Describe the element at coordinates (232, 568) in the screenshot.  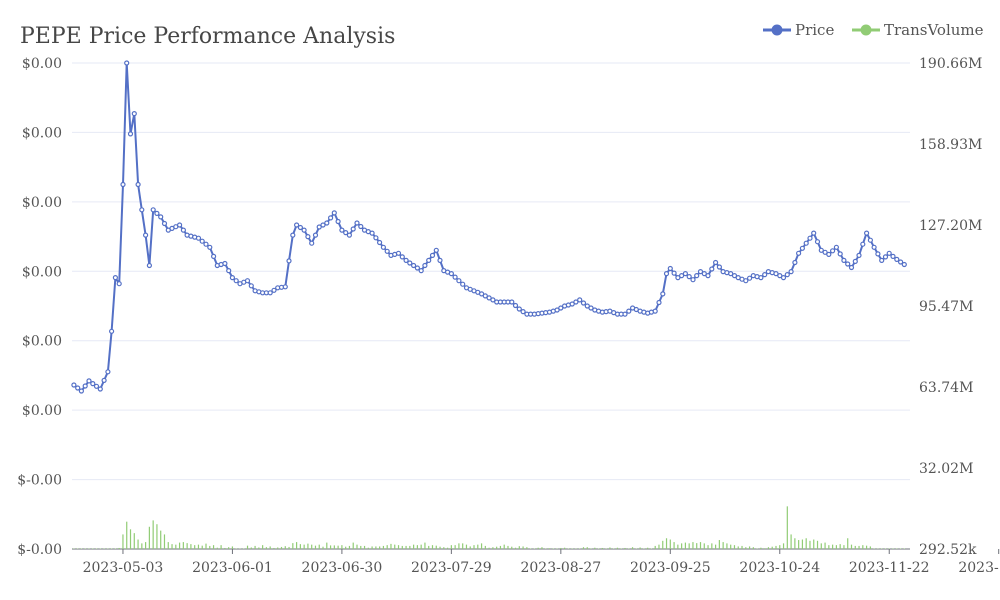
I see `x-tick-label: 2023-06-01` at that location.